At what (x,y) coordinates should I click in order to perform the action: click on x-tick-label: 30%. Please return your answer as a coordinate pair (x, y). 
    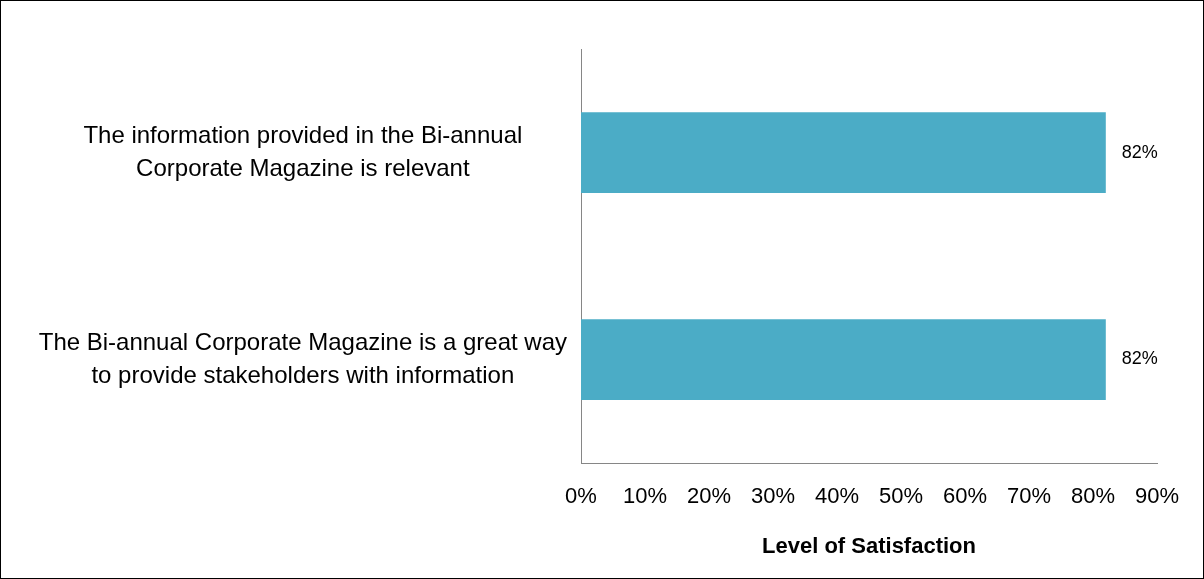
    Looking at the image, I should click on (773, 496).